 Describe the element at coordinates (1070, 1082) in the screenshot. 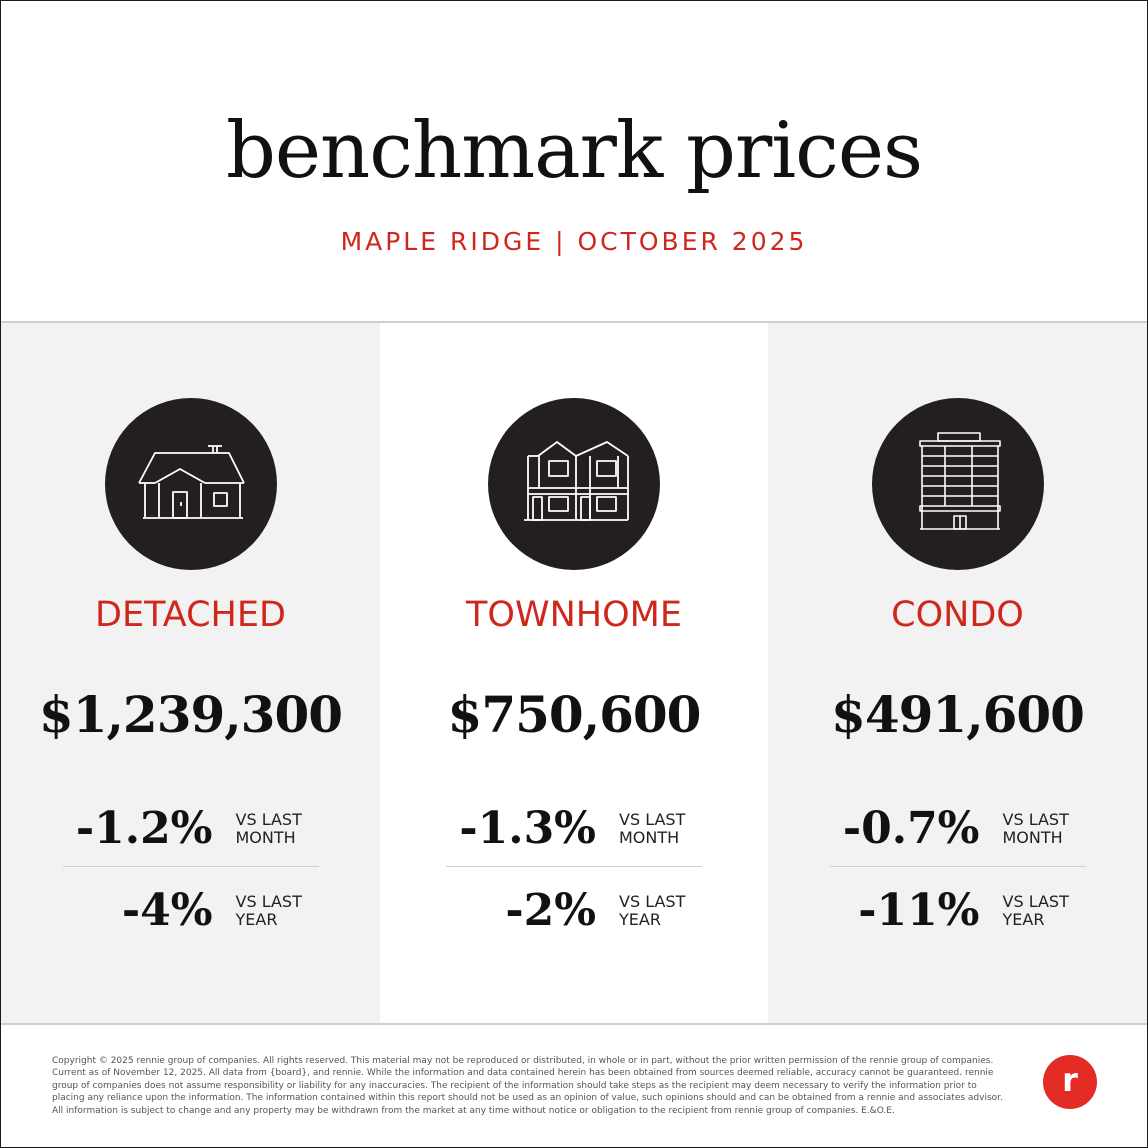

I see `rennie-logo-icon: r` at that location.